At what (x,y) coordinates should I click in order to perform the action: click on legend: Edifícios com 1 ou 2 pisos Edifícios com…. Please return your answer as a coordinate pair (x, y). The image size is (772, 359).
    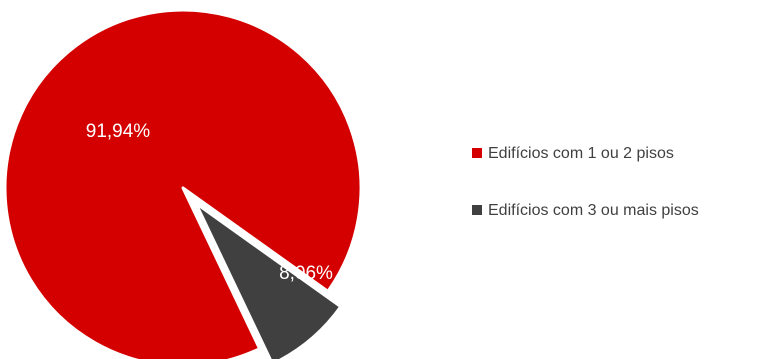
    Looking at the image, I should click on (585, 182).